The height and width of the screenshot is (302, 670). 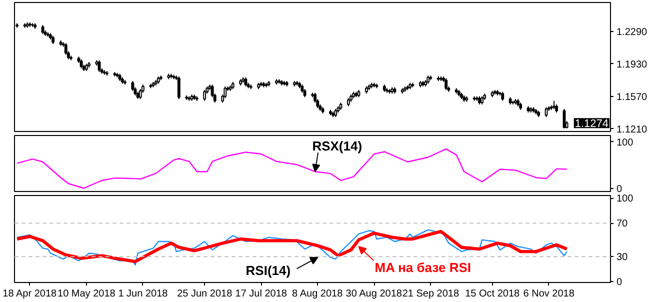 I want to click on annotation: RSI(14), so click(x=268, y=270).